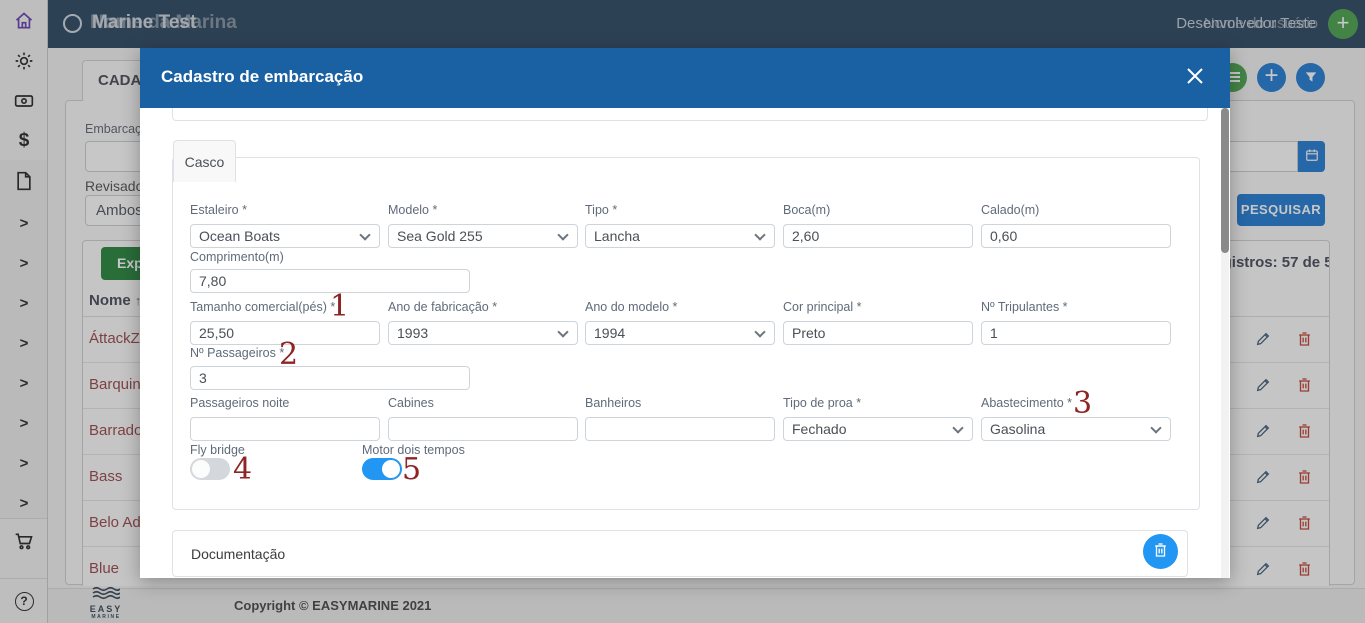  I want to click on vessel-link: Belo Ade, so click(119, 522).